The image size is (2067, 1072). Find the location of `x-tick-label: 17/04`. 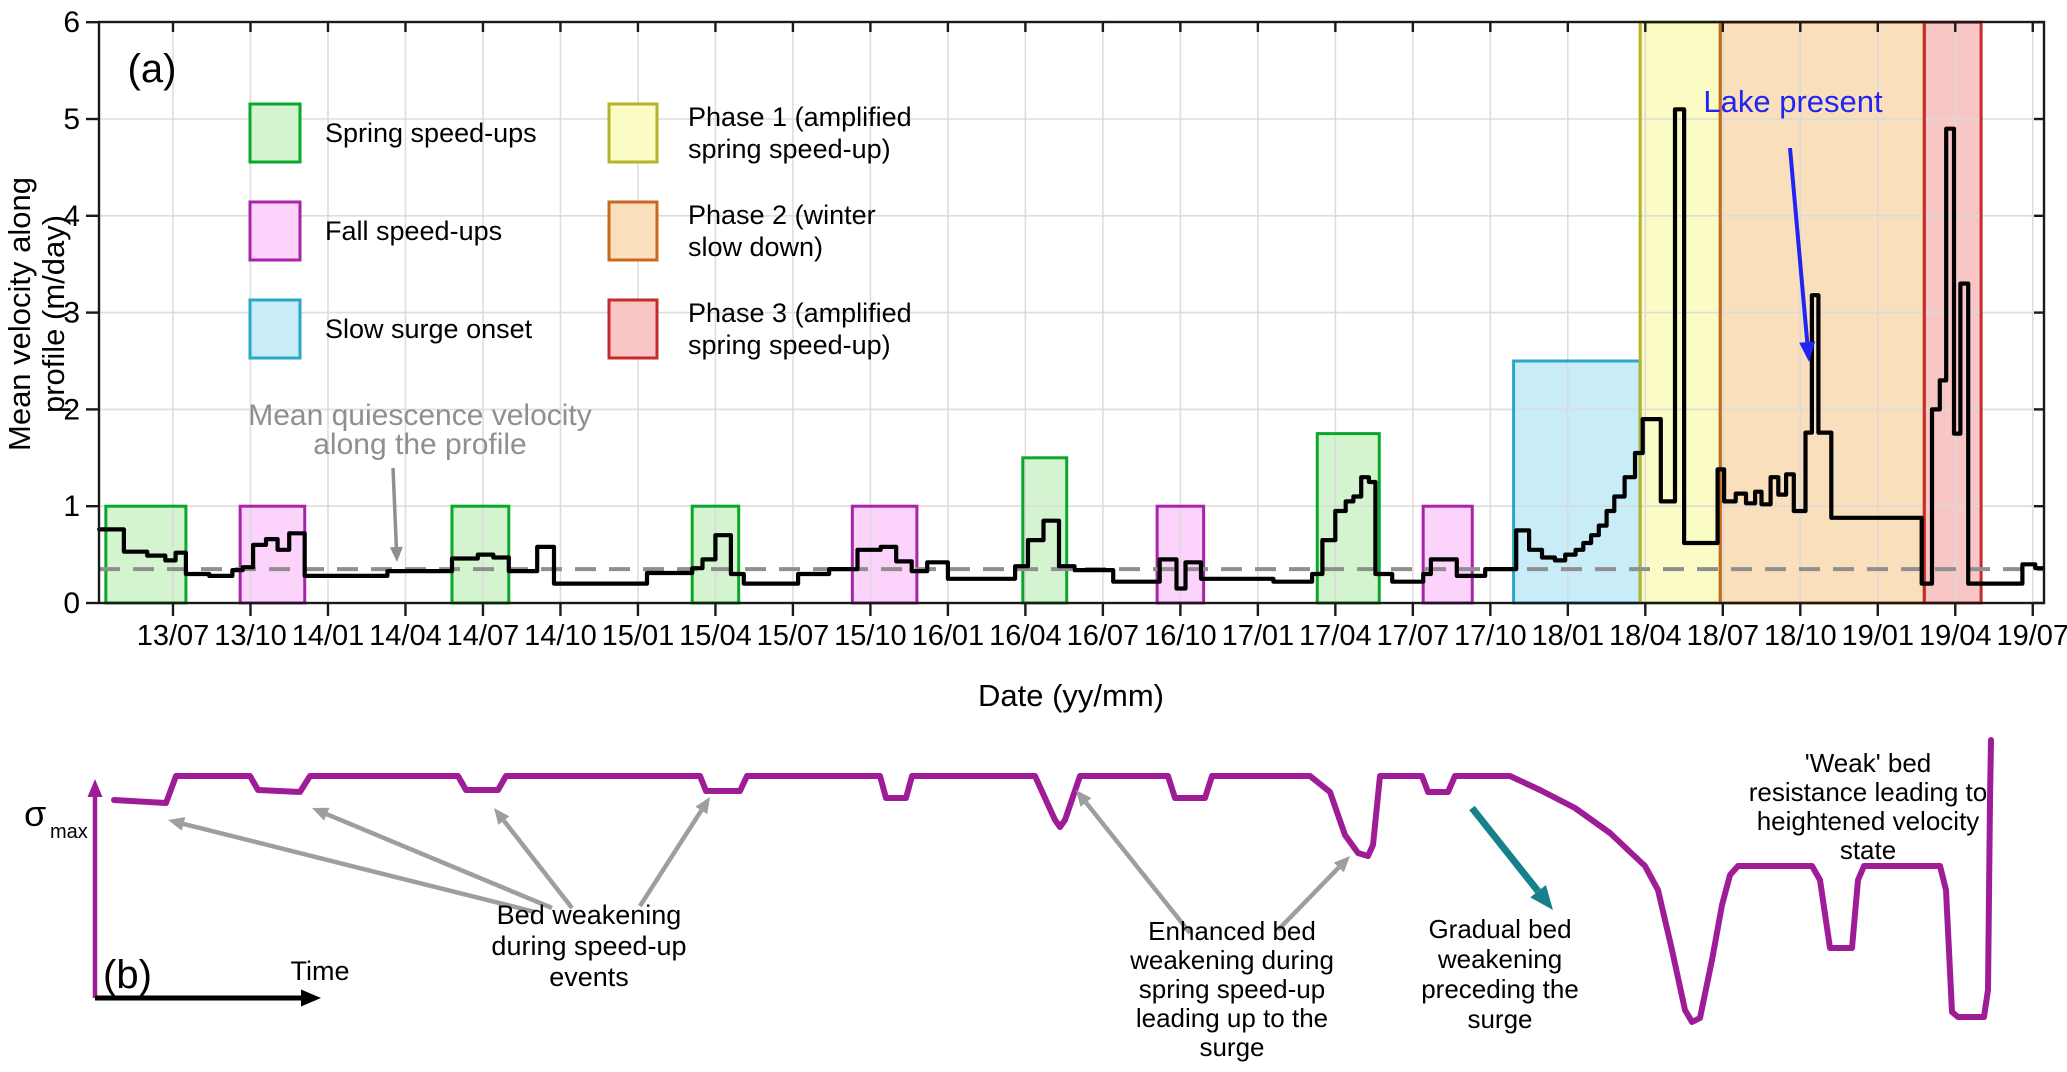

x-tick-label: 17/04 is located at coordinates (1335, 636).